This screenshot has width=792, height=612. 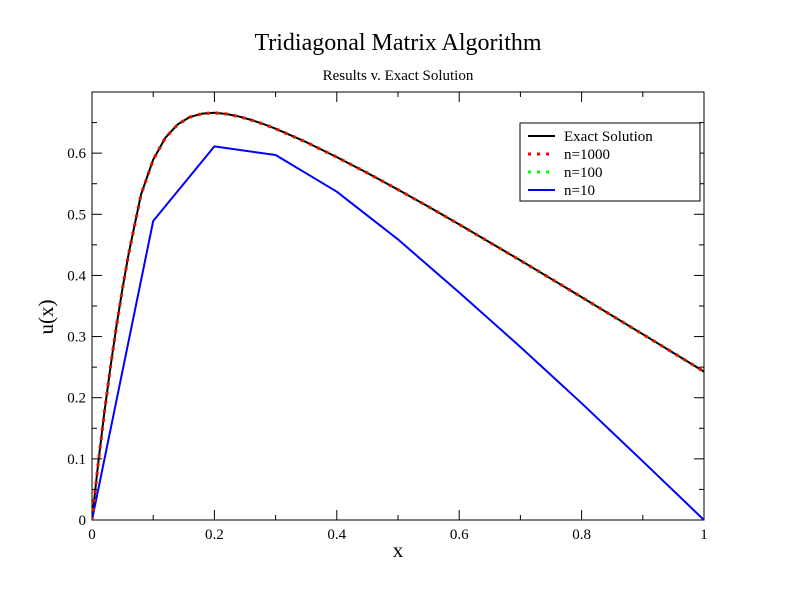 I want to click on x-tick-label: 0, so click(x=92, y=535).